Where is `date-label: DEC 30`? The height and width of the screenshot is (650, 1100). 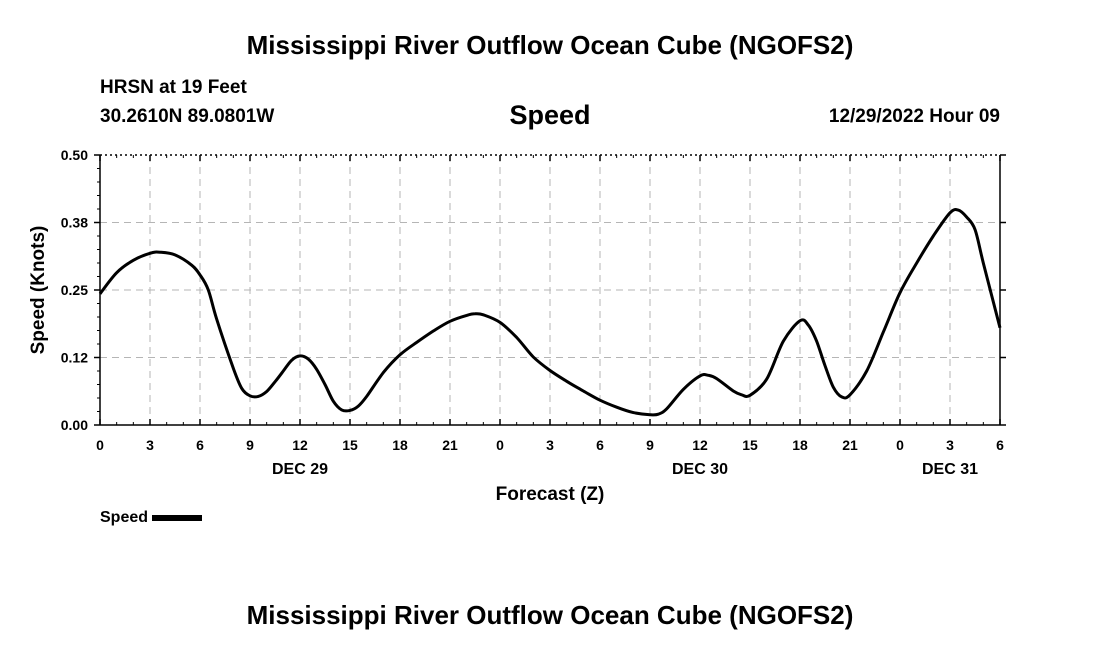 date-label: DEC 30 is located at coordinates (700, 469).